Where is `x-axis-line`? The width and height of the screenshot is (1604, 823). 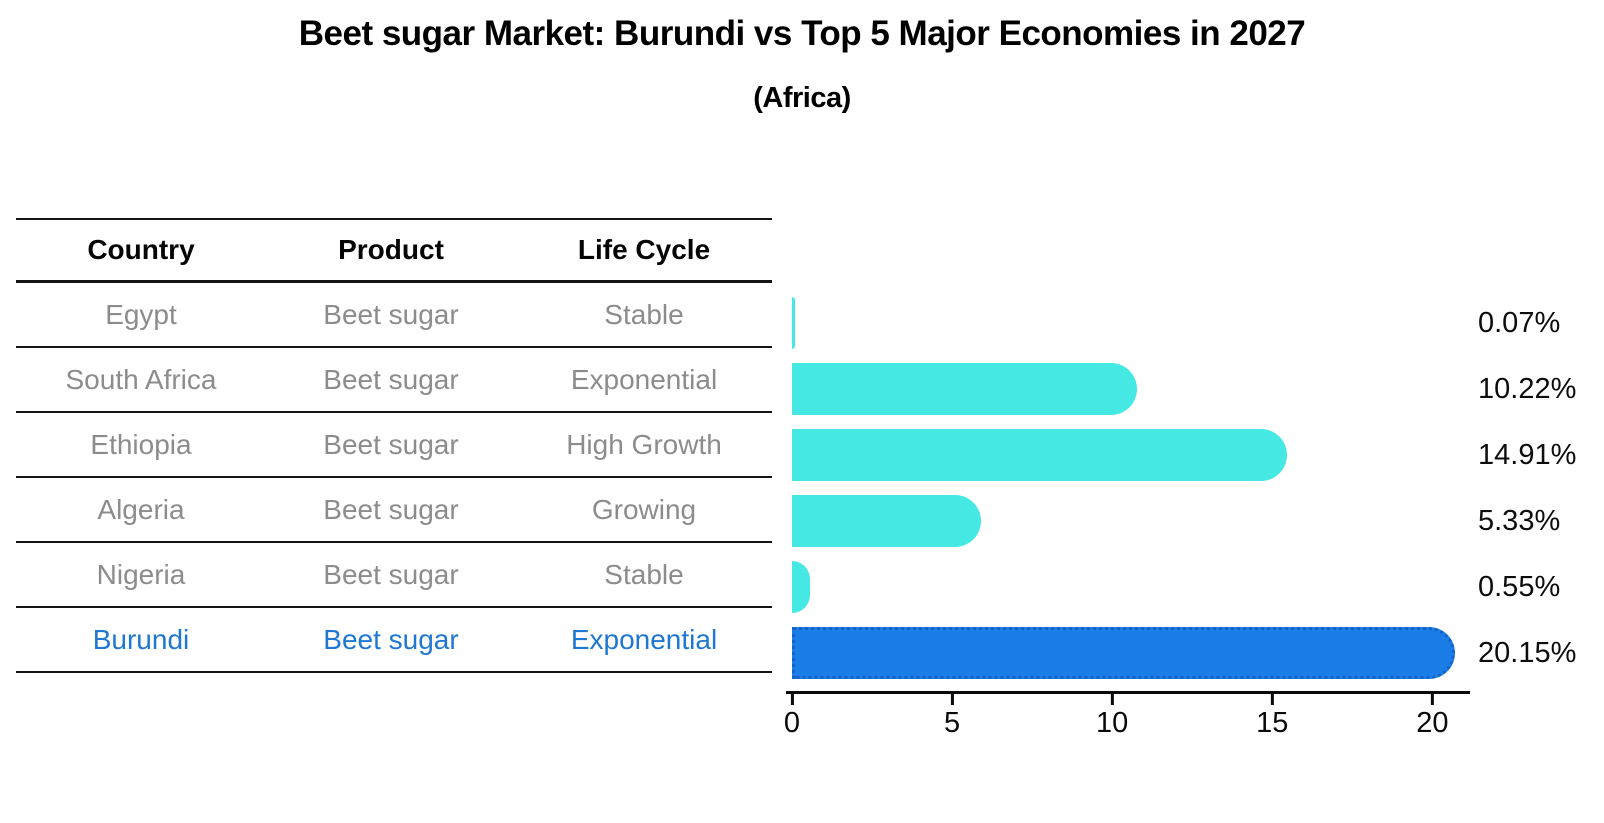 x-axis-line is located at coordinates (1128, 692).